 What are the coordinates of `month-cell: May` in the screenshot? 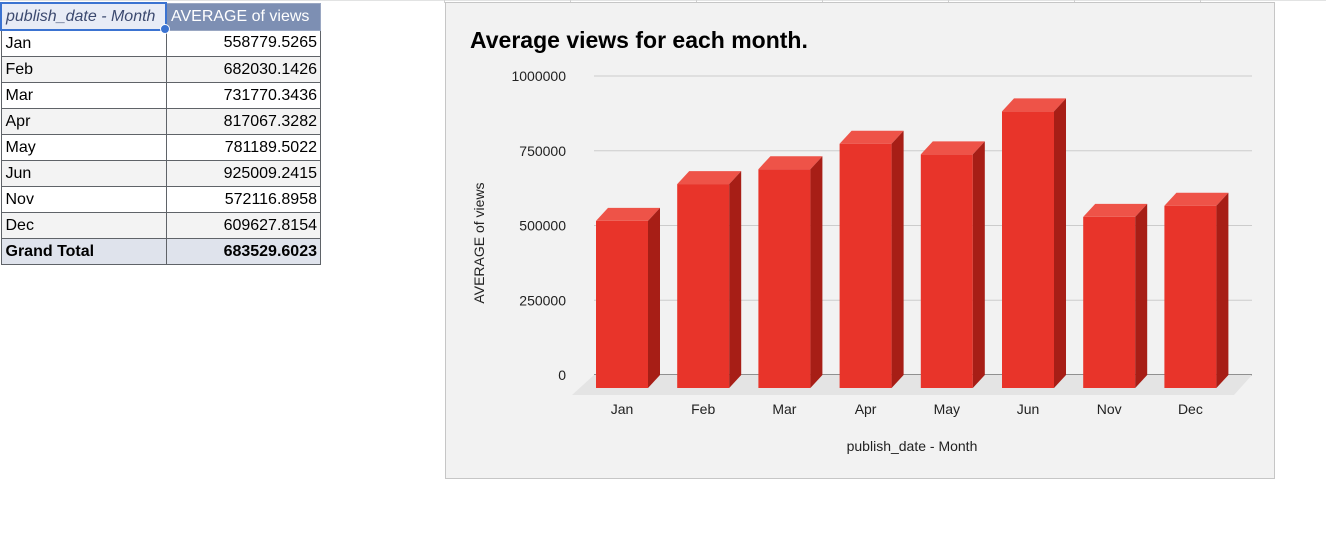 It's located at (83, 147).